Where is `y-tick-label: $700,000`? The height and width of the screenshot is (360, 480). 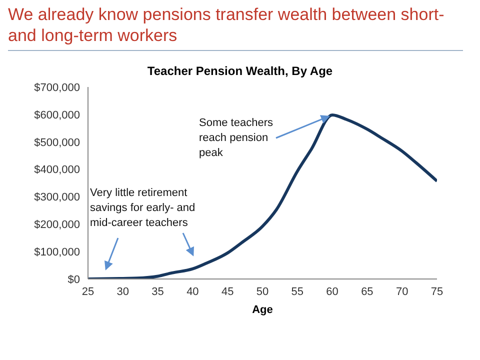
y-tick-label: $700,000 is located at coordinates (57, 88).